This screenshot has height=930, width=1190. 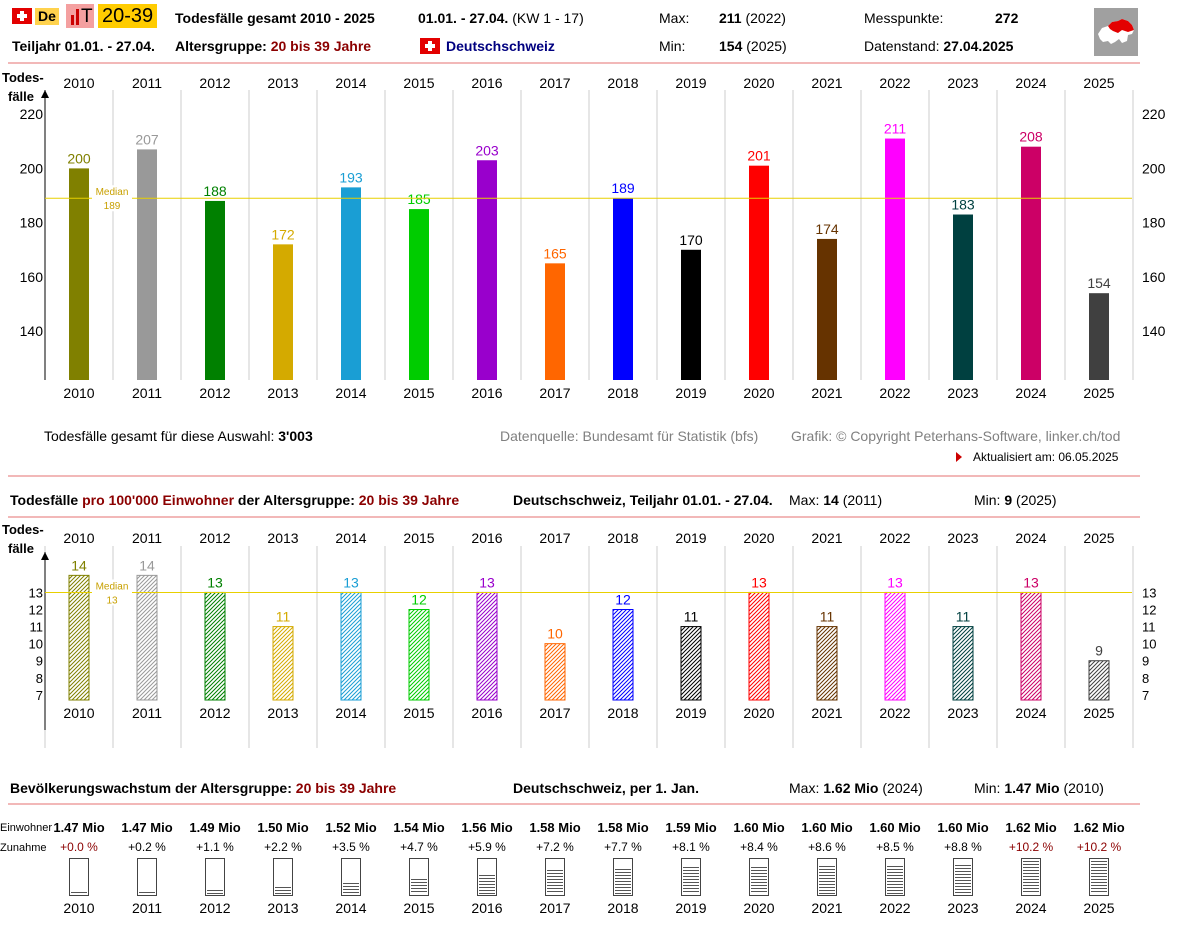 I want to click on year-label-top: 2022, so click(x=894, y=83).